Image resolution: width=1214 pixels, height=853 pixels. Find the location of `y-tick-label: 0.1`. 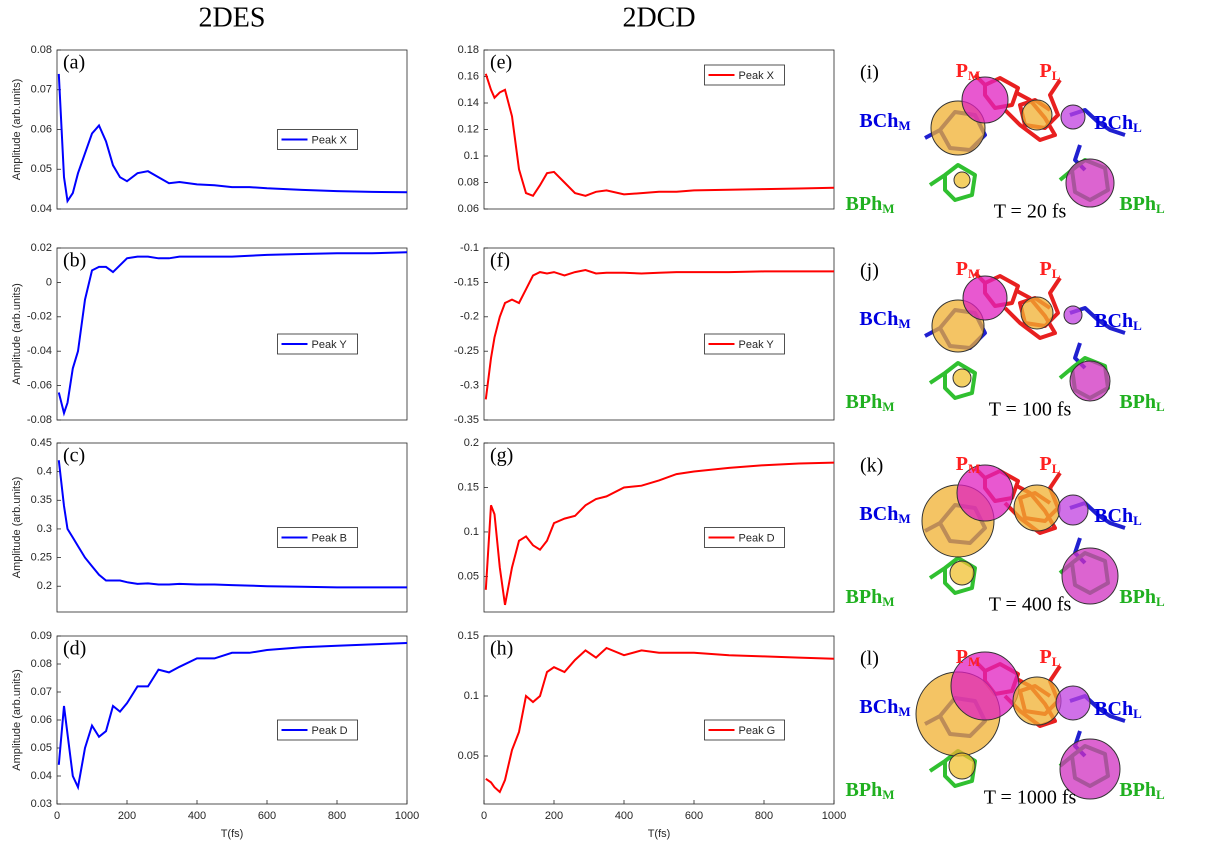

y-tick-label: 0.1 is located at coordinates (471, 156).